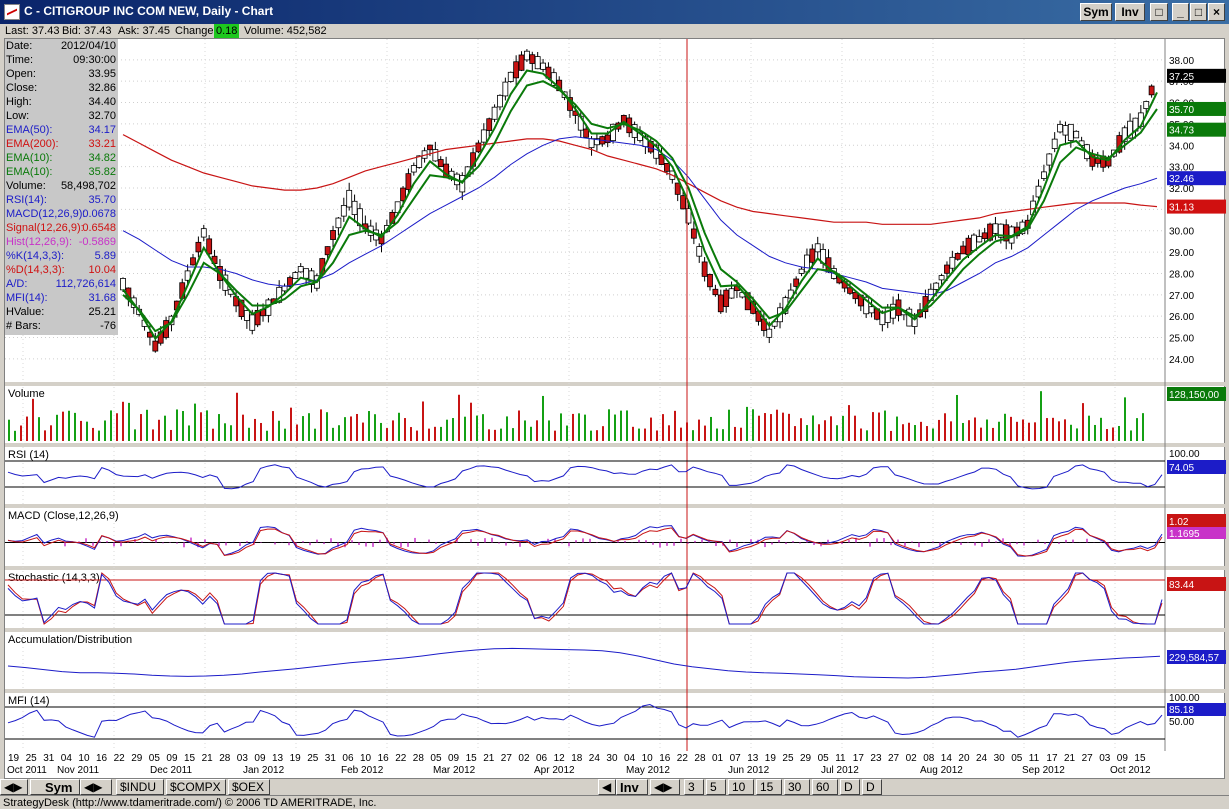 Image resolution: width=1229 pixels, height=809 pixels. I want to click on minimize-icon: _, so click(1180, 12).